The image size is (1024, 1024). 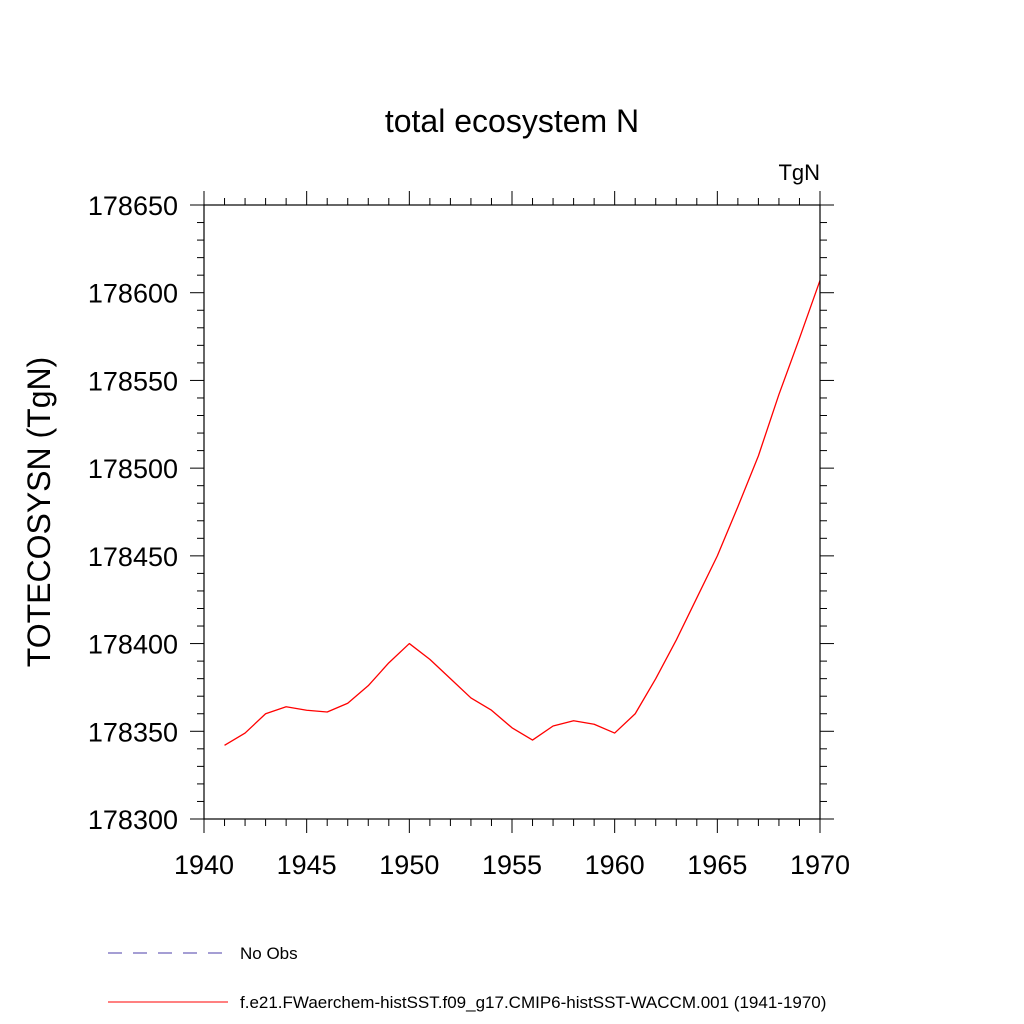 What do you see at coordinates (820, 865) in the screenshot?
I see `x-tick-label: 1970` at bounding box center [820, 865].